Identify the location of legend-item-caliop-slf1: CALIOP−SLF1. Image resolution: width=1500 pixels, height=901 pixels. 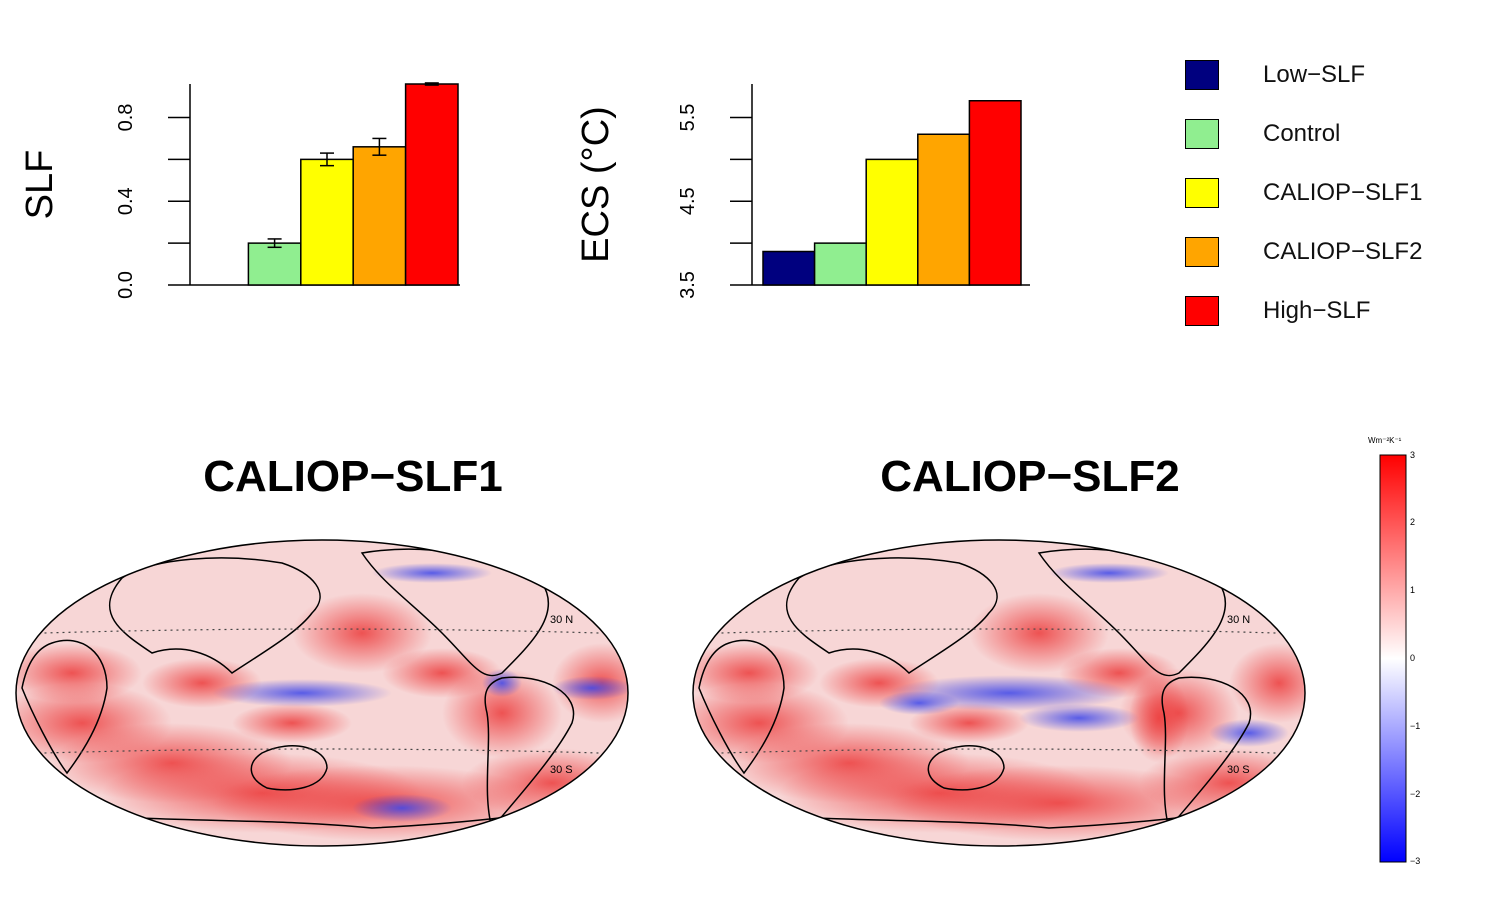
(1335, 205).